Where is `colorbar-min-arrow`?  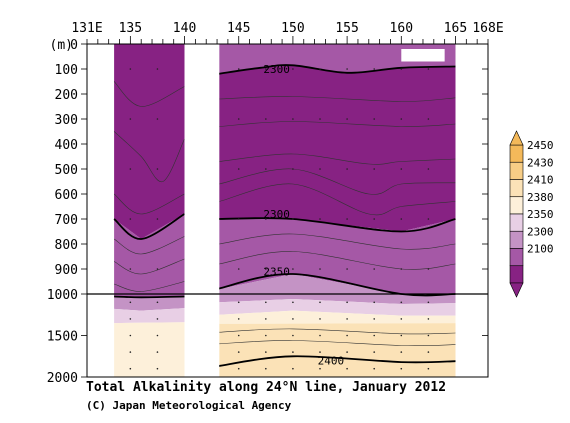
colorbar-min-arrow is located at coordinates (516, 290).